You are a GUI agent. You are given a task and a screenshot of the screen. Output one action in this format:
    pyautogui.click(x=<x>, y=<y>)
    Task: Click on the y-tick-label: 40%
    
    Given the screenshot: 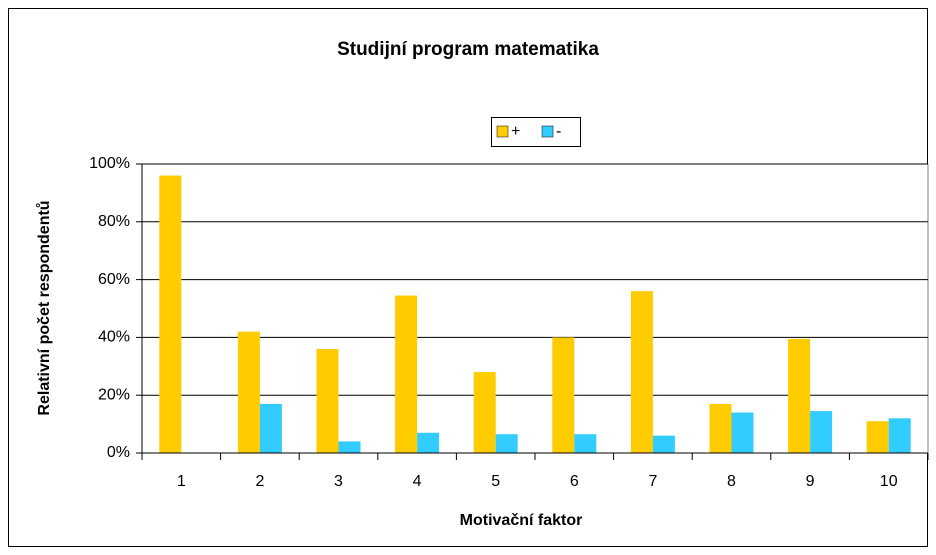 What is the action you would take?
    pyautogui.click(x=114, y=337)
    